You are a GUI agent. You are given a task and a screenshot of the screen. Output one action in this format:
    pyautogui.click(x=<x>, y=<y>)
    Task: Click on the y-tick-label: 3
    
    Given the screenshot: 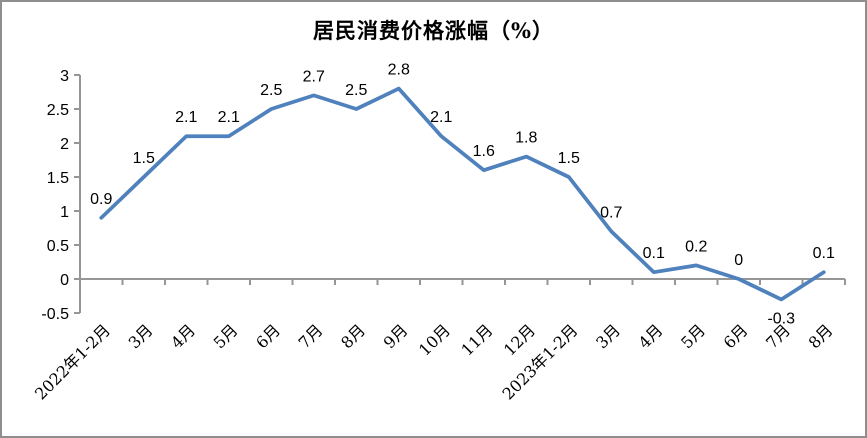 What is the action you would take?
    pyautogui.click(x=64, y=76)
    